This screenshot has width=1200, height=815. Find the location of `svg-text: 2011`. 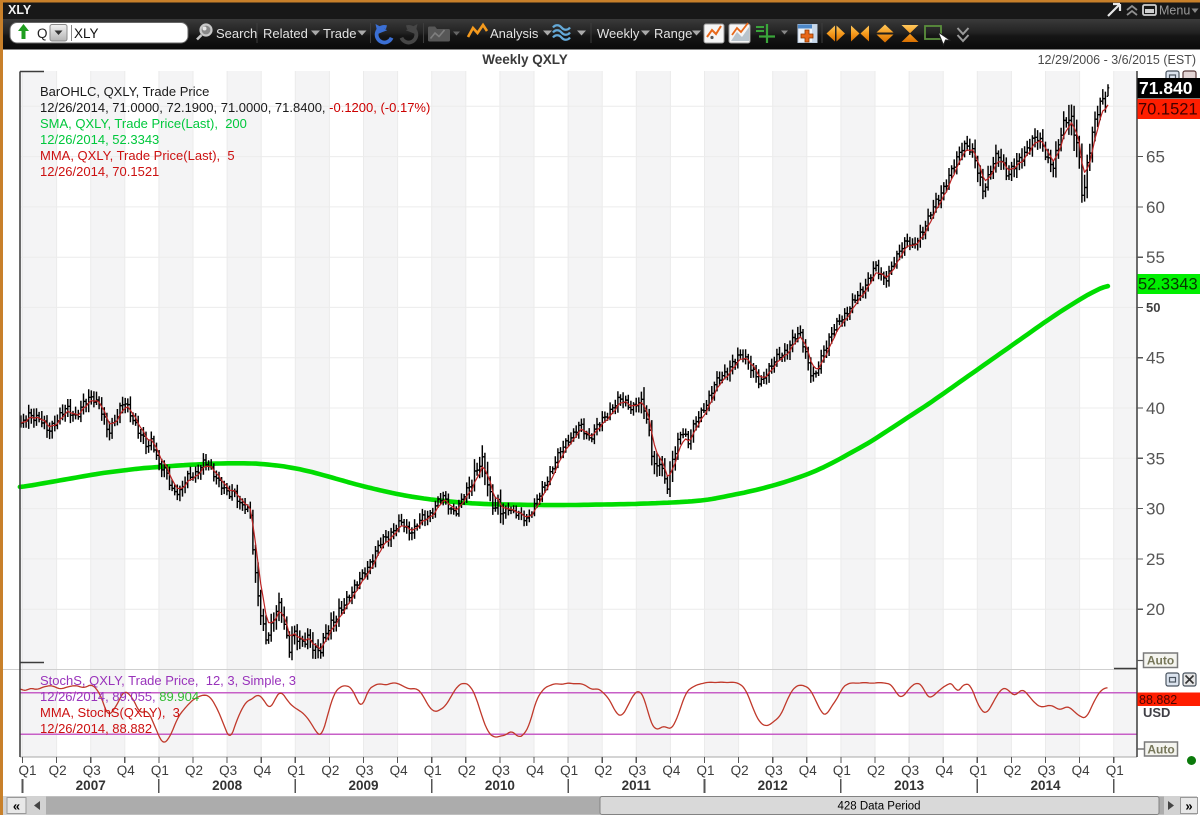

svg-text: 2011 is located at coordinates (637, 785).